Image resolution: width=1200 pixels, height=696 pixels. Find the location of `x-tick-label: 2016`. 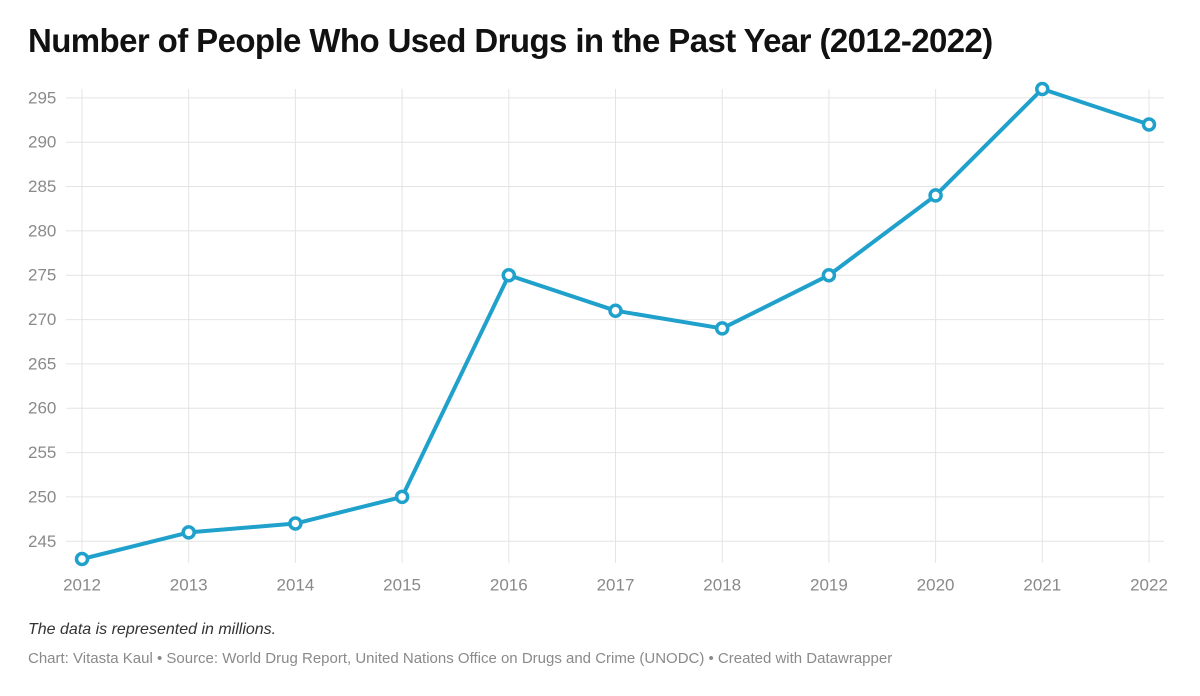

x-tick-label: 2016 is located at coordinates (509, 585).